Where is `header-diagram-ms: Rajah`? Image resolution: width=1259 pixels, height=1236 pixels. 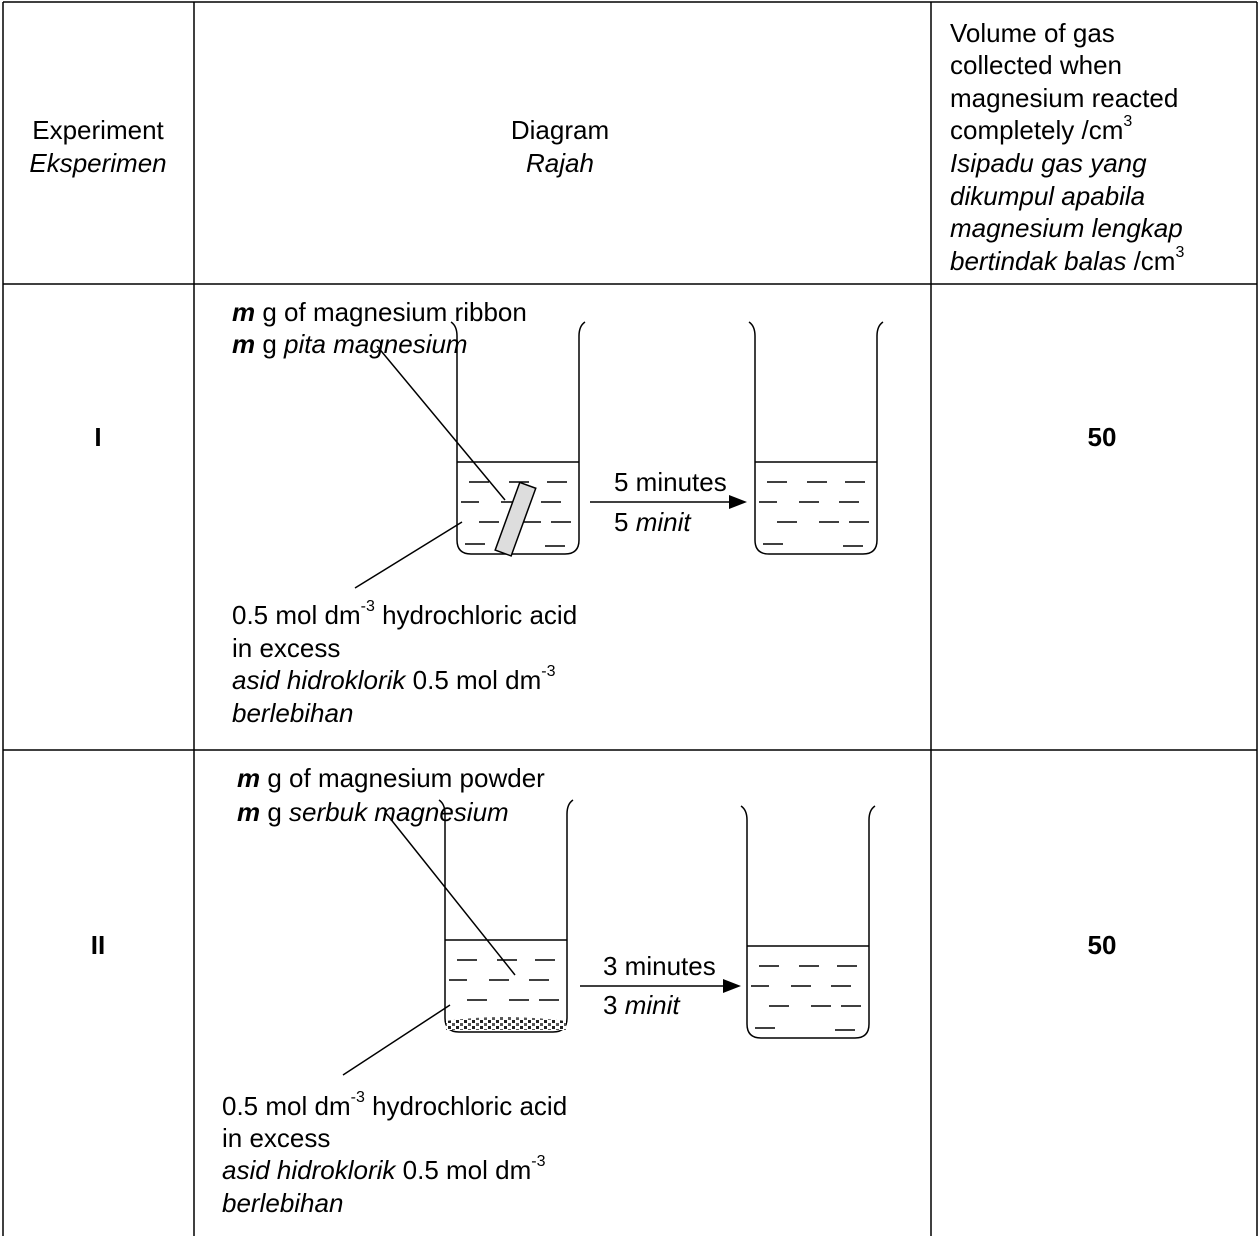 header-diagram-ms: Rajah is located at coordinates (560, 163).